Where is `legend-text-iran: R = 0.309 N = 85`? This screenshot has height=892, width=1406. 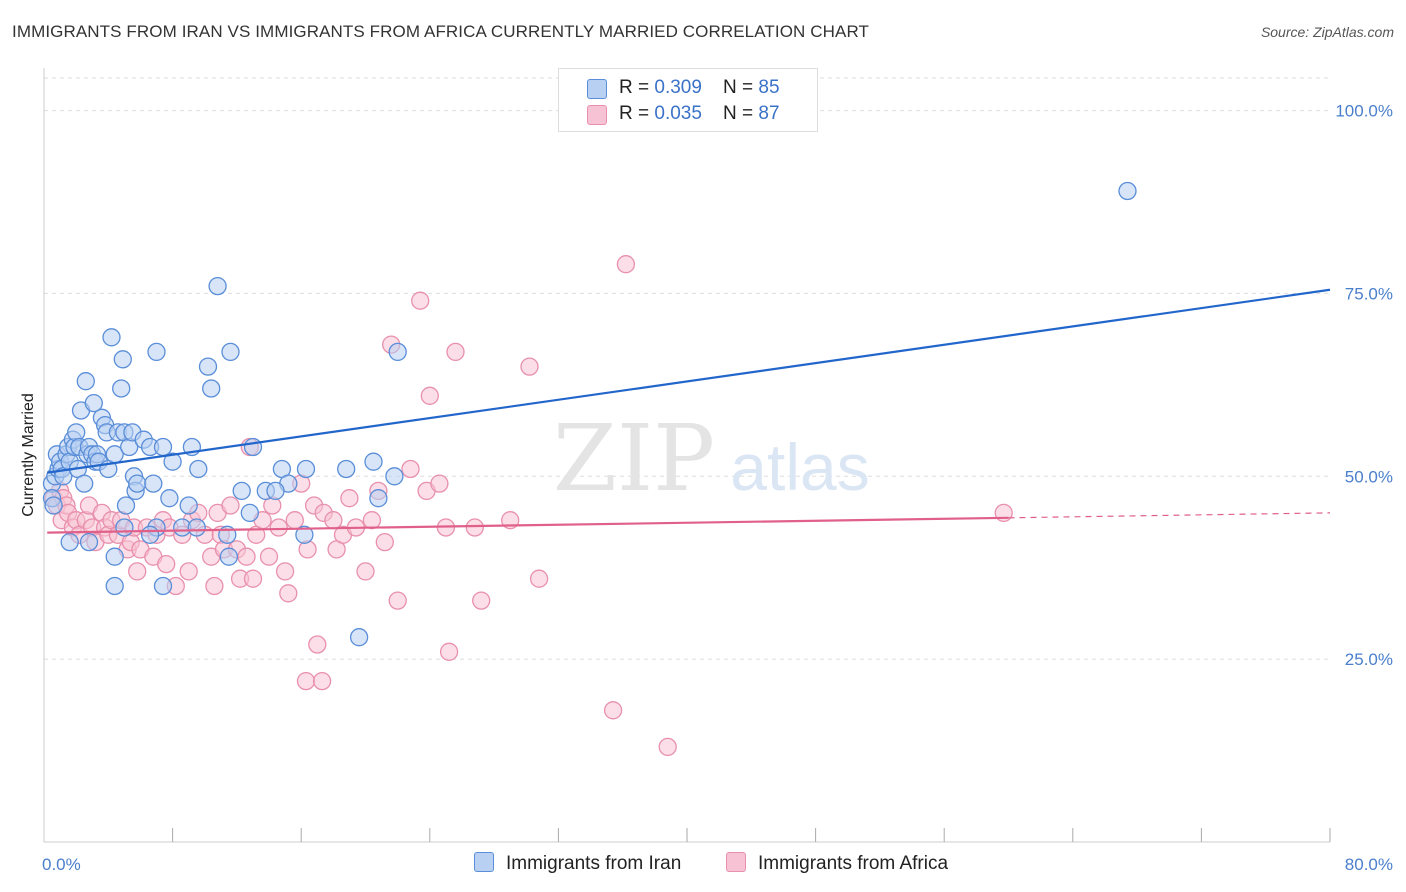
legend-text-iran: R = 0.309 N = 85 is located at coordinates (699, 88).